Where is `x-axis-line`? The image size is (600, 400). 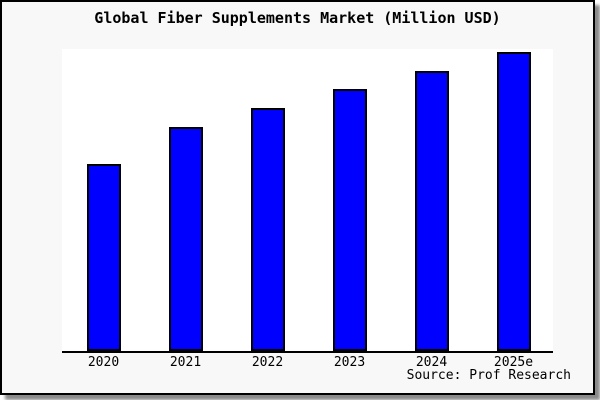 x-axis-line is located at coordinates (307, 352).